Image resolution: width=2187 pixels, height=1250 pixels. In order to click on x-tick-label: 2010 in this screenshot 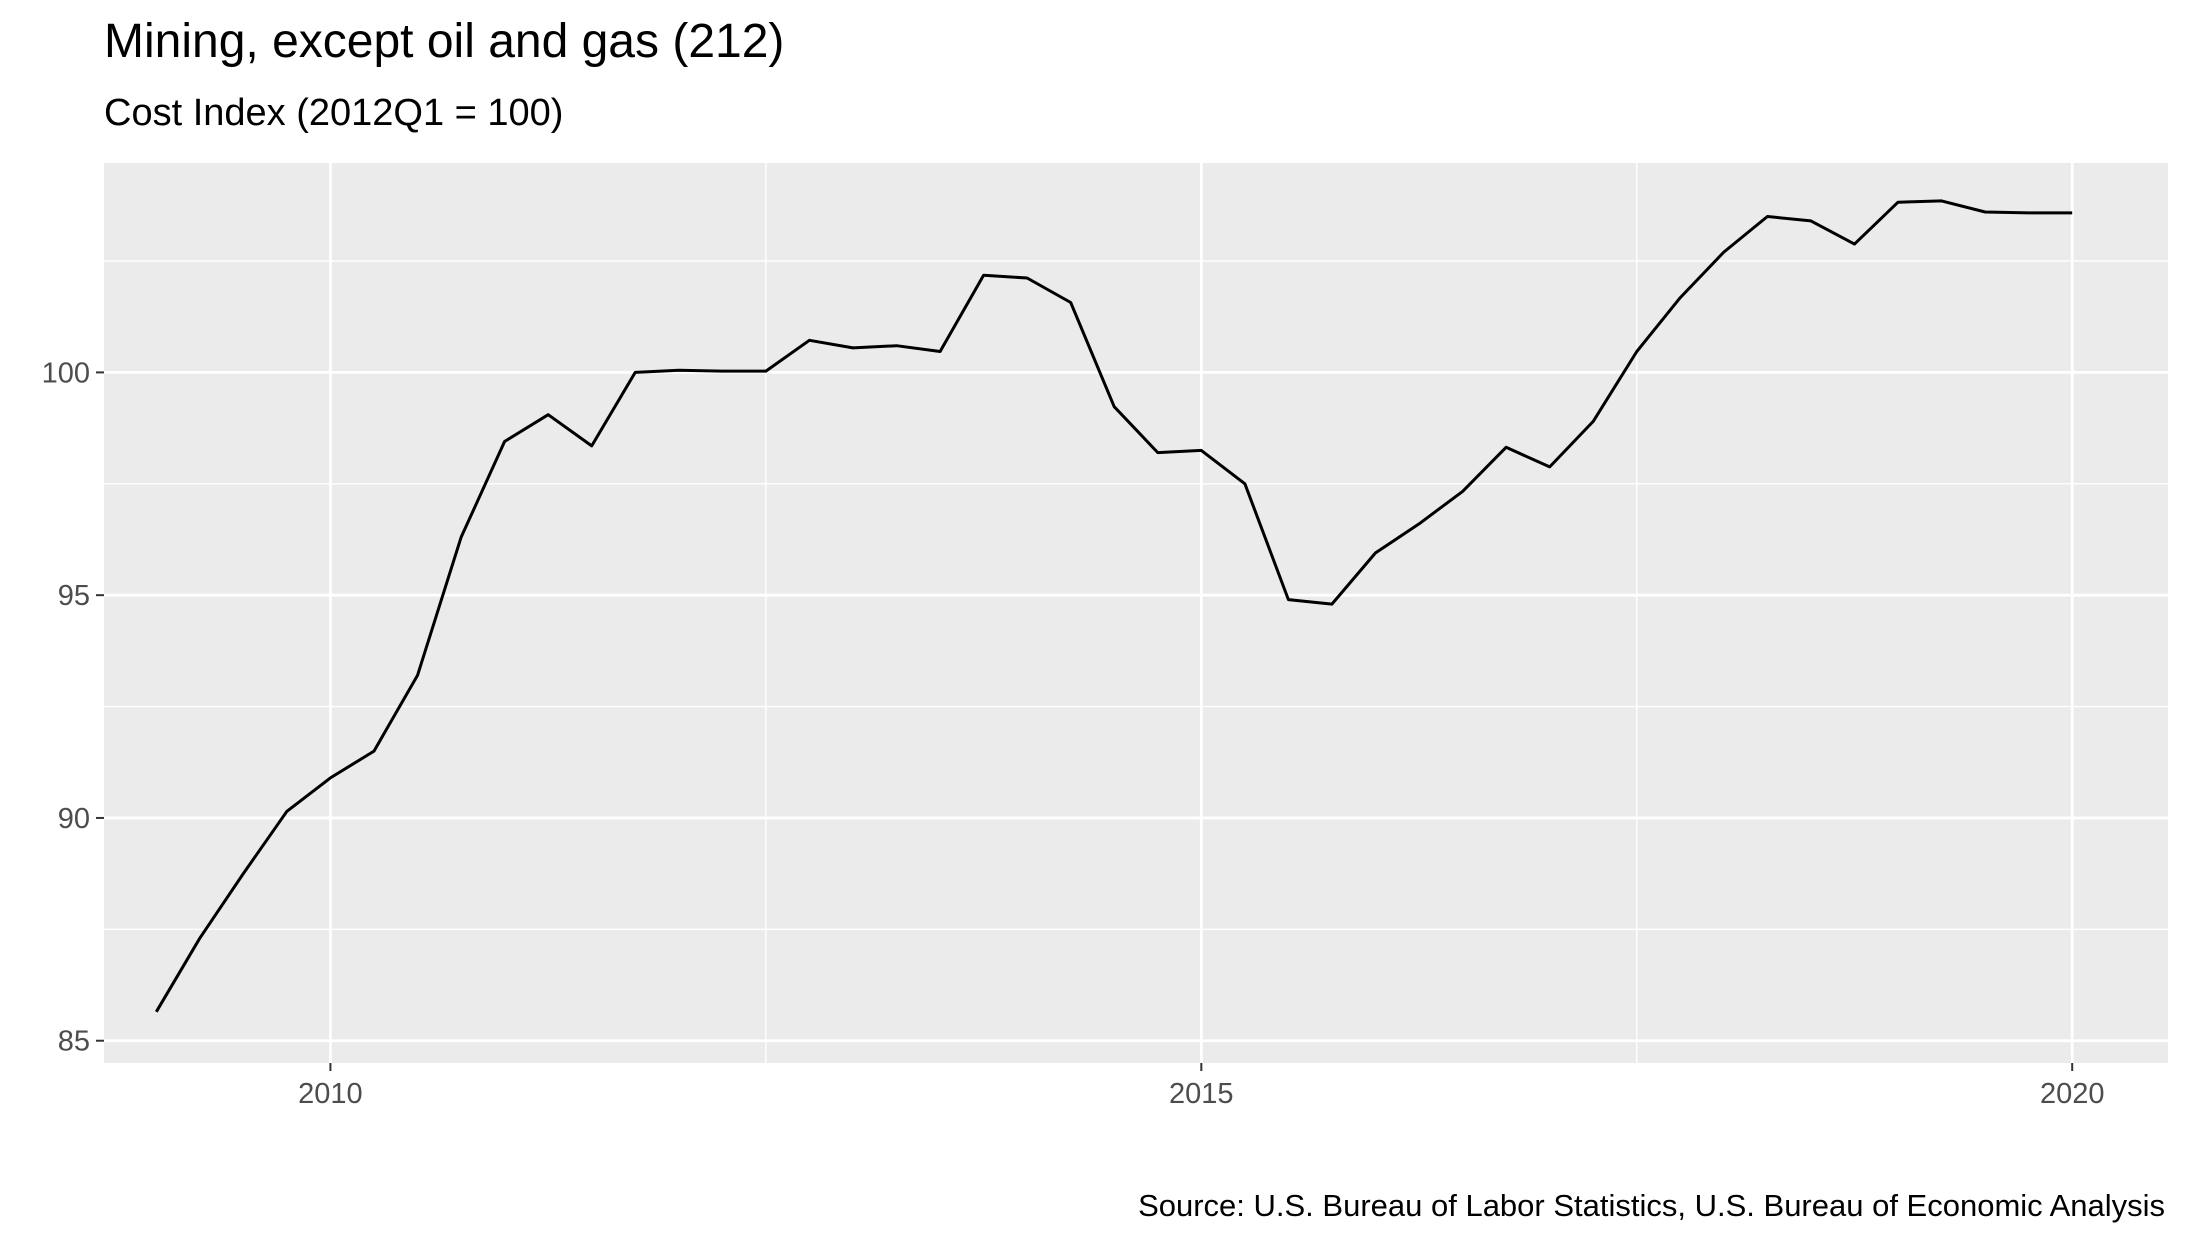, I will do `click(330, 1094)`.